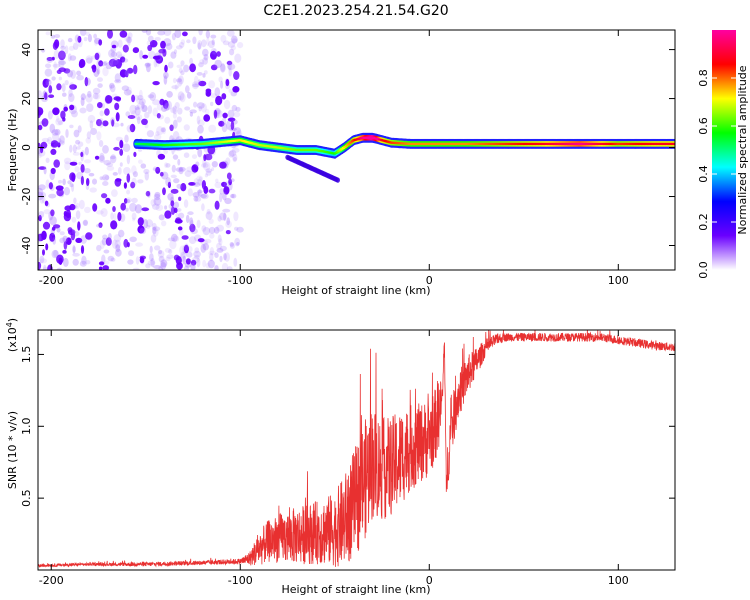 This screenshot has height=600, width=750. I want to click on chart-title: C2E1.2023.254.21.54.G20, so click(355, 11).